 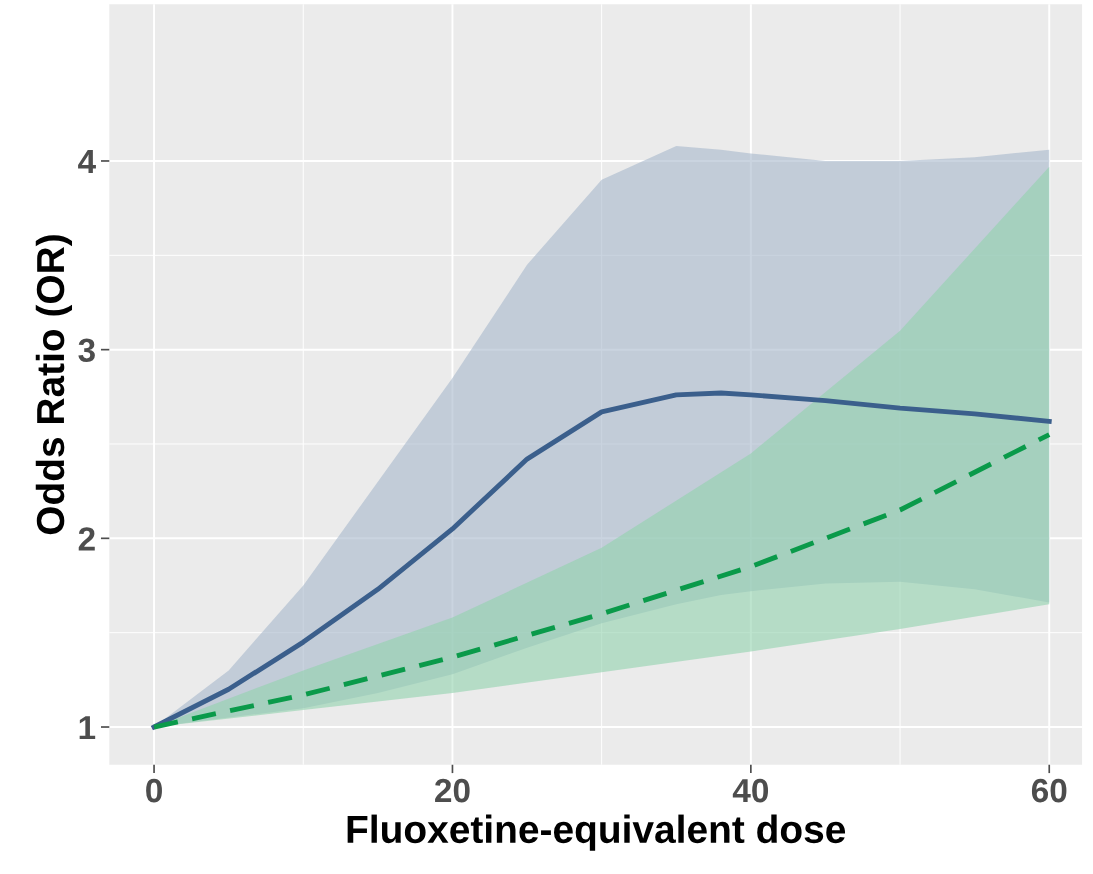 I want to click on y-tick-label: 3, so click(x=86, y=350).